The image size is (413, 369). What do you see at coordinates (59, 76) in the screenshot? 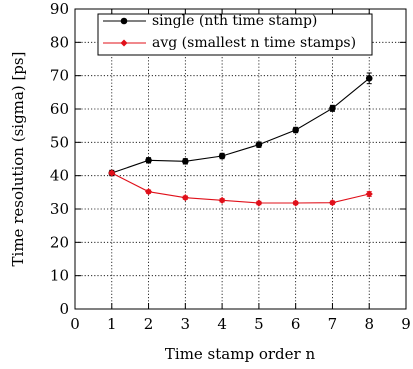
I see `y-tick-label: 70` at bounding box center [59, 76].